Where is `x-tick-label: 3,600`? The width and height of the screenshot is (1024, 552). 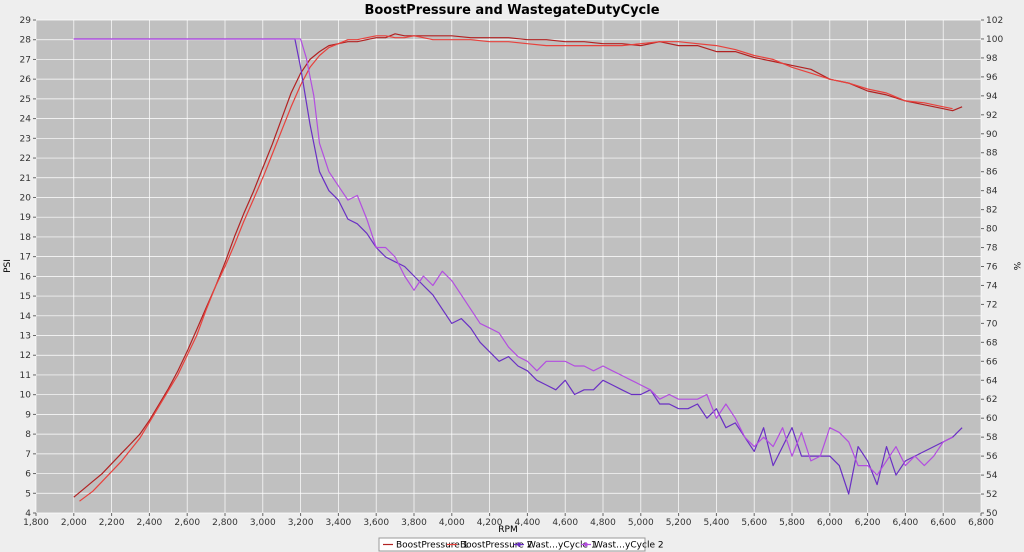 x-tick-label: 3,600 is located at coordinates (376, 523).